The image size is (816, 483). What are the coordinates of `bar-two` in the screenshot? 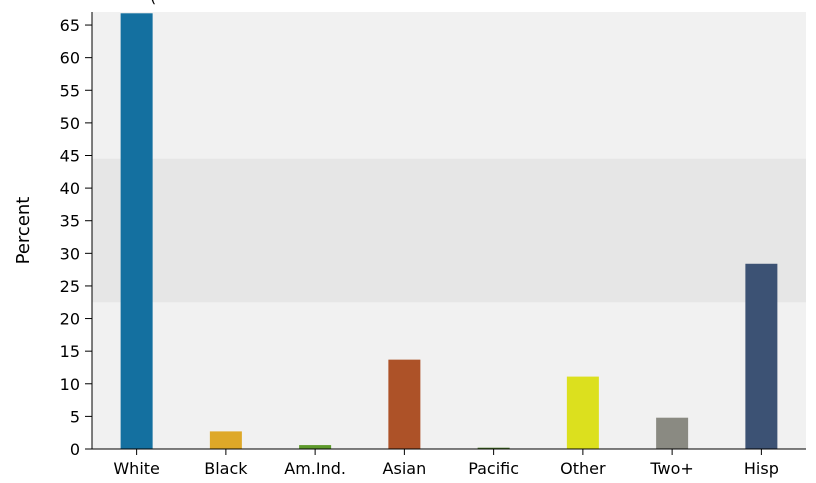 It's located at (672, 433).